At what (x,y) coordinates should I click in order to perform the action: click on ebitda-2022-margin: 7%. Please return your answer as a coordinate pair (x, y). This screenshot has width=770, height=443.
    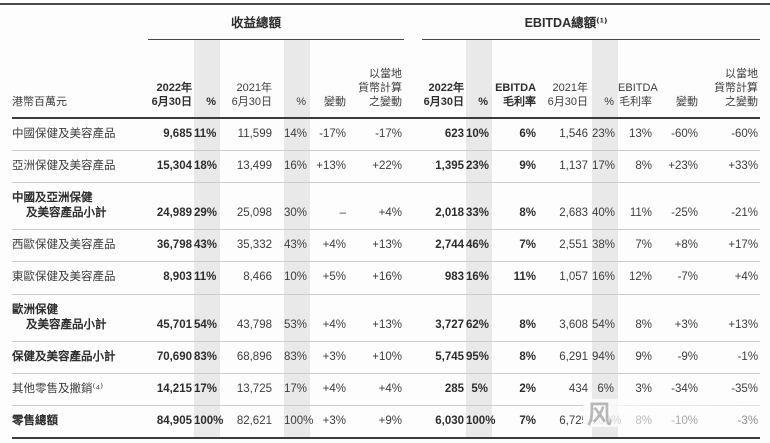
    Looking at the image, I should click on (516, 246).